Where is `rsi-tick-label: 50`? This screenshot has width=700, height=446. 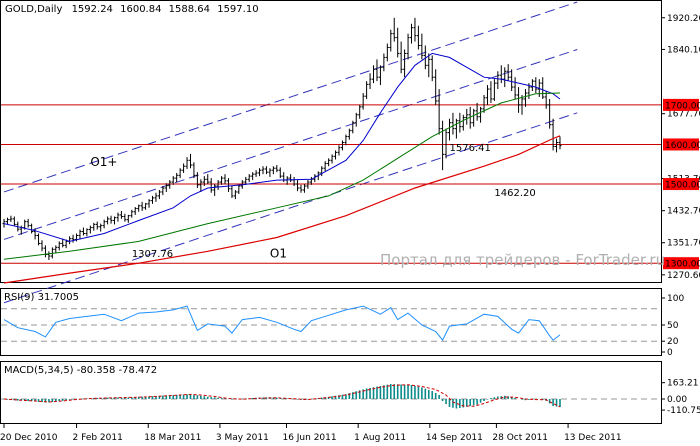
rsi-tick-label: 50 is located at coordinates (673, 326).